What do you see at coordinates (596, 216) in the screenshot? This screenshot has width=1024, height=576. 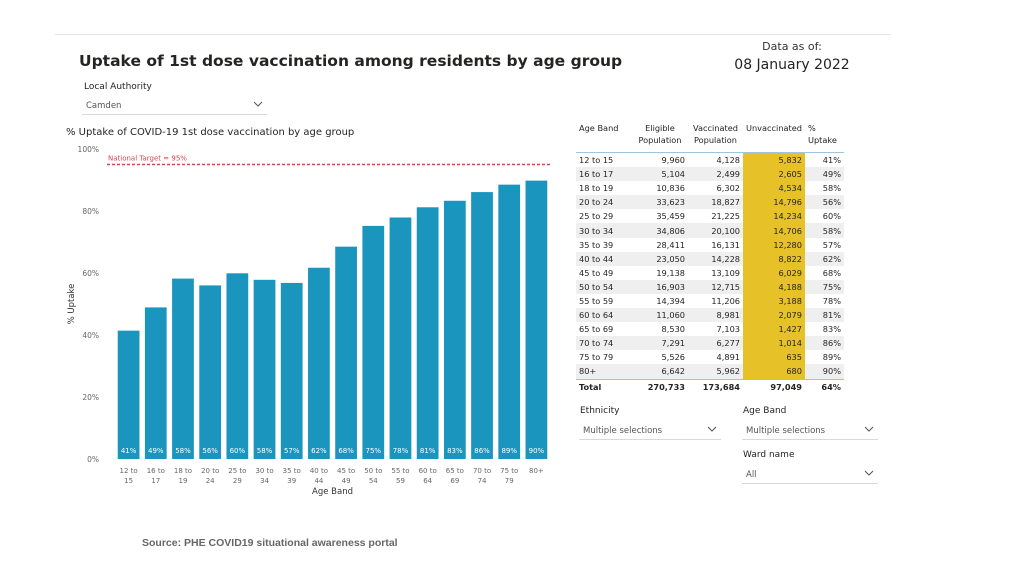 I see `row-age-band: 25 to 29` at bounding box center [596, 216].